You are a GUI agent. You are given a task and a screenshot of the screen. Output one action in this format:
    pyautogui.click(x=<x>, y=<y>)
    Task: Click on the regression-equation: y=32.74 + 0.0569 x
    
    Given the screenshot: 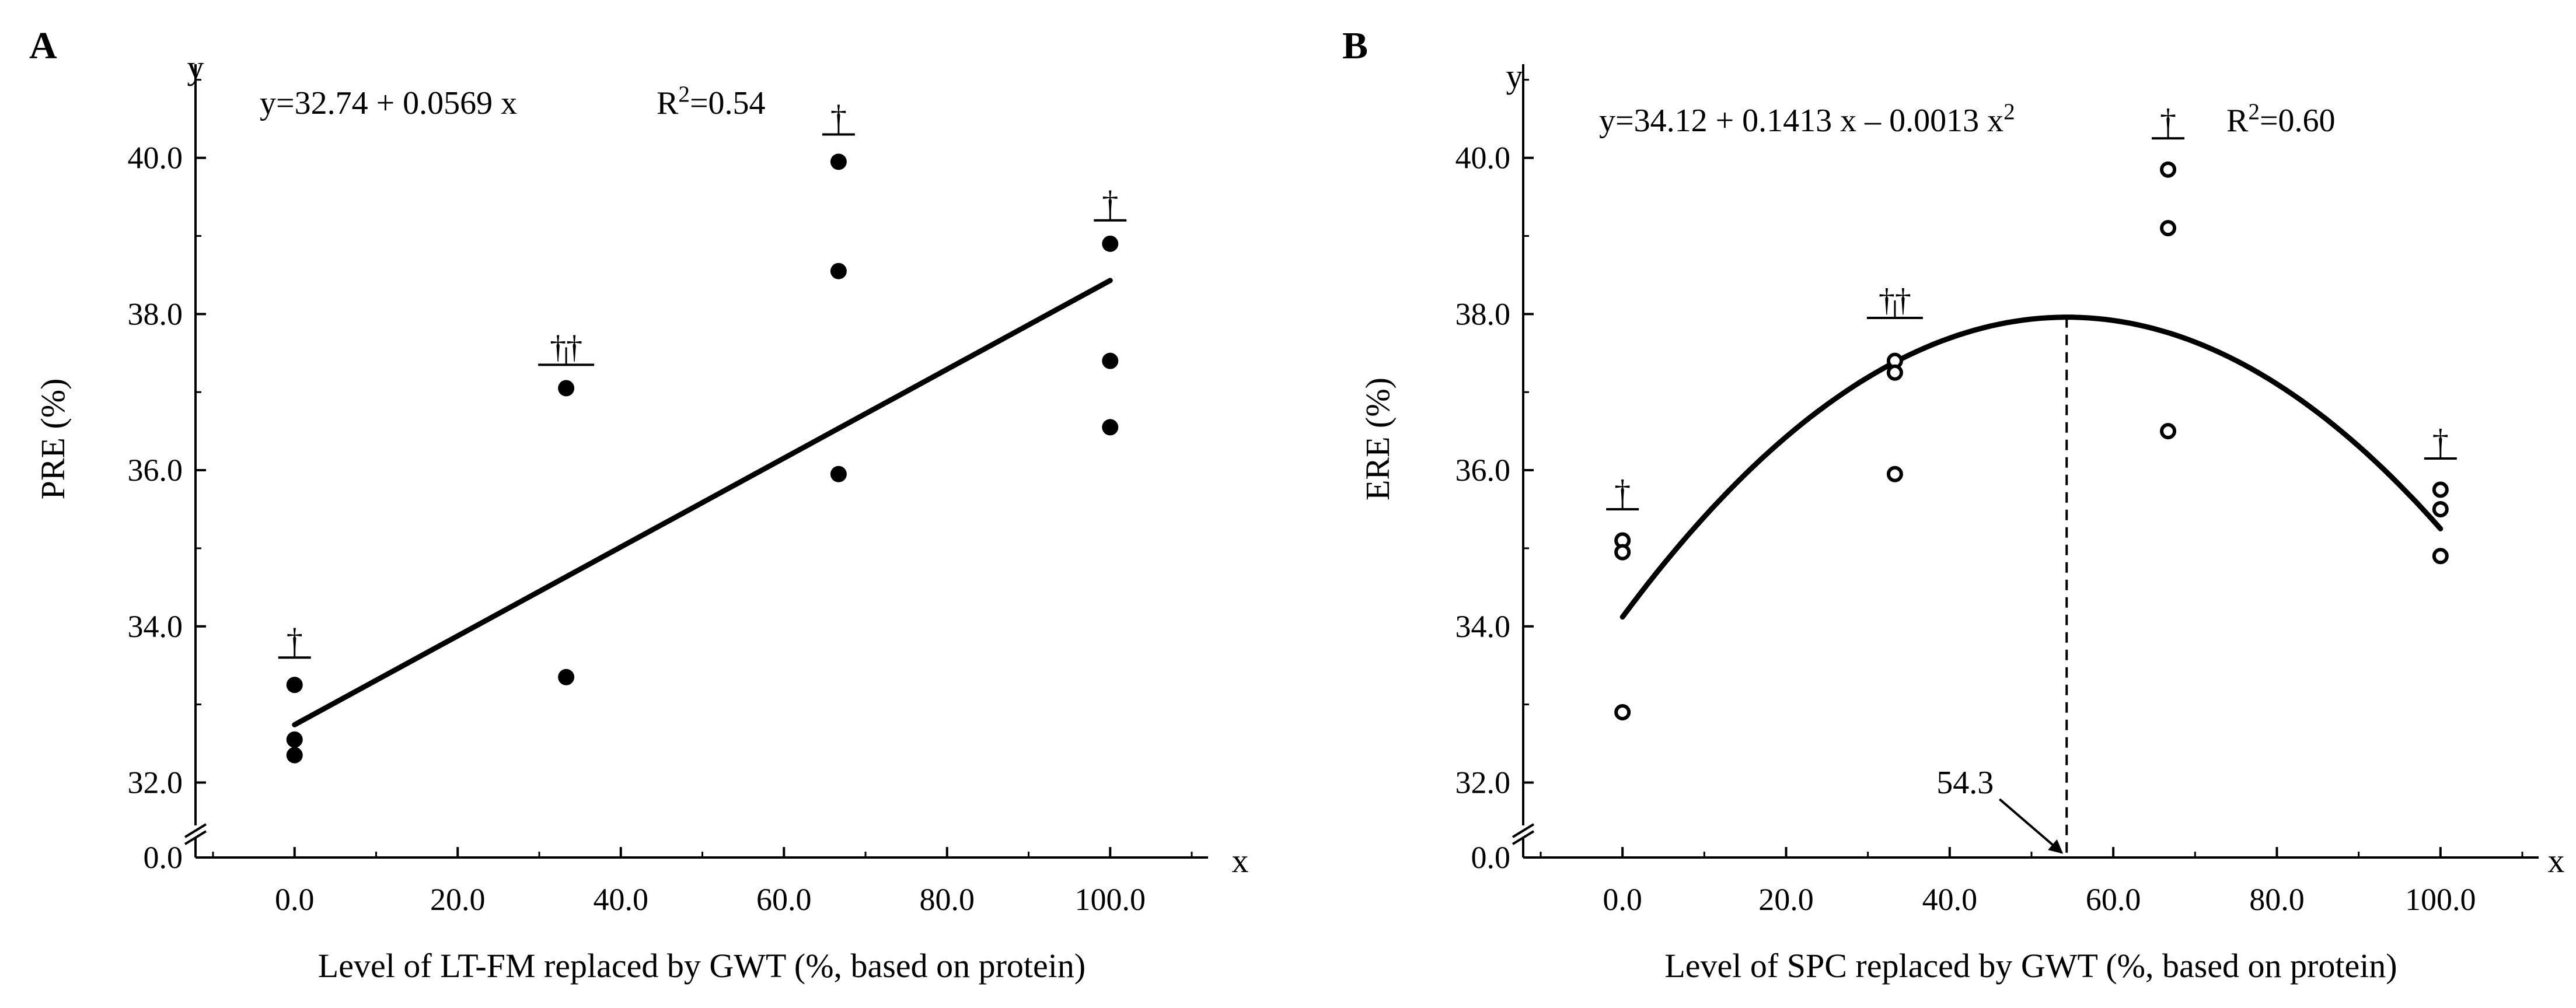 What is the action you would take?
    pyautogui.click(x=388, y=103)
    